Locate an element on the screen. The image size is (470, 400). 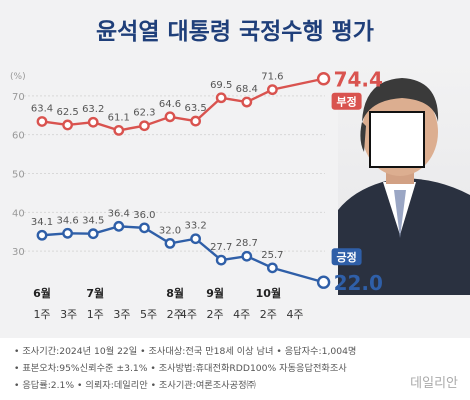
data-label-부정-2: 63.2 is located at coordinates (93, 109).